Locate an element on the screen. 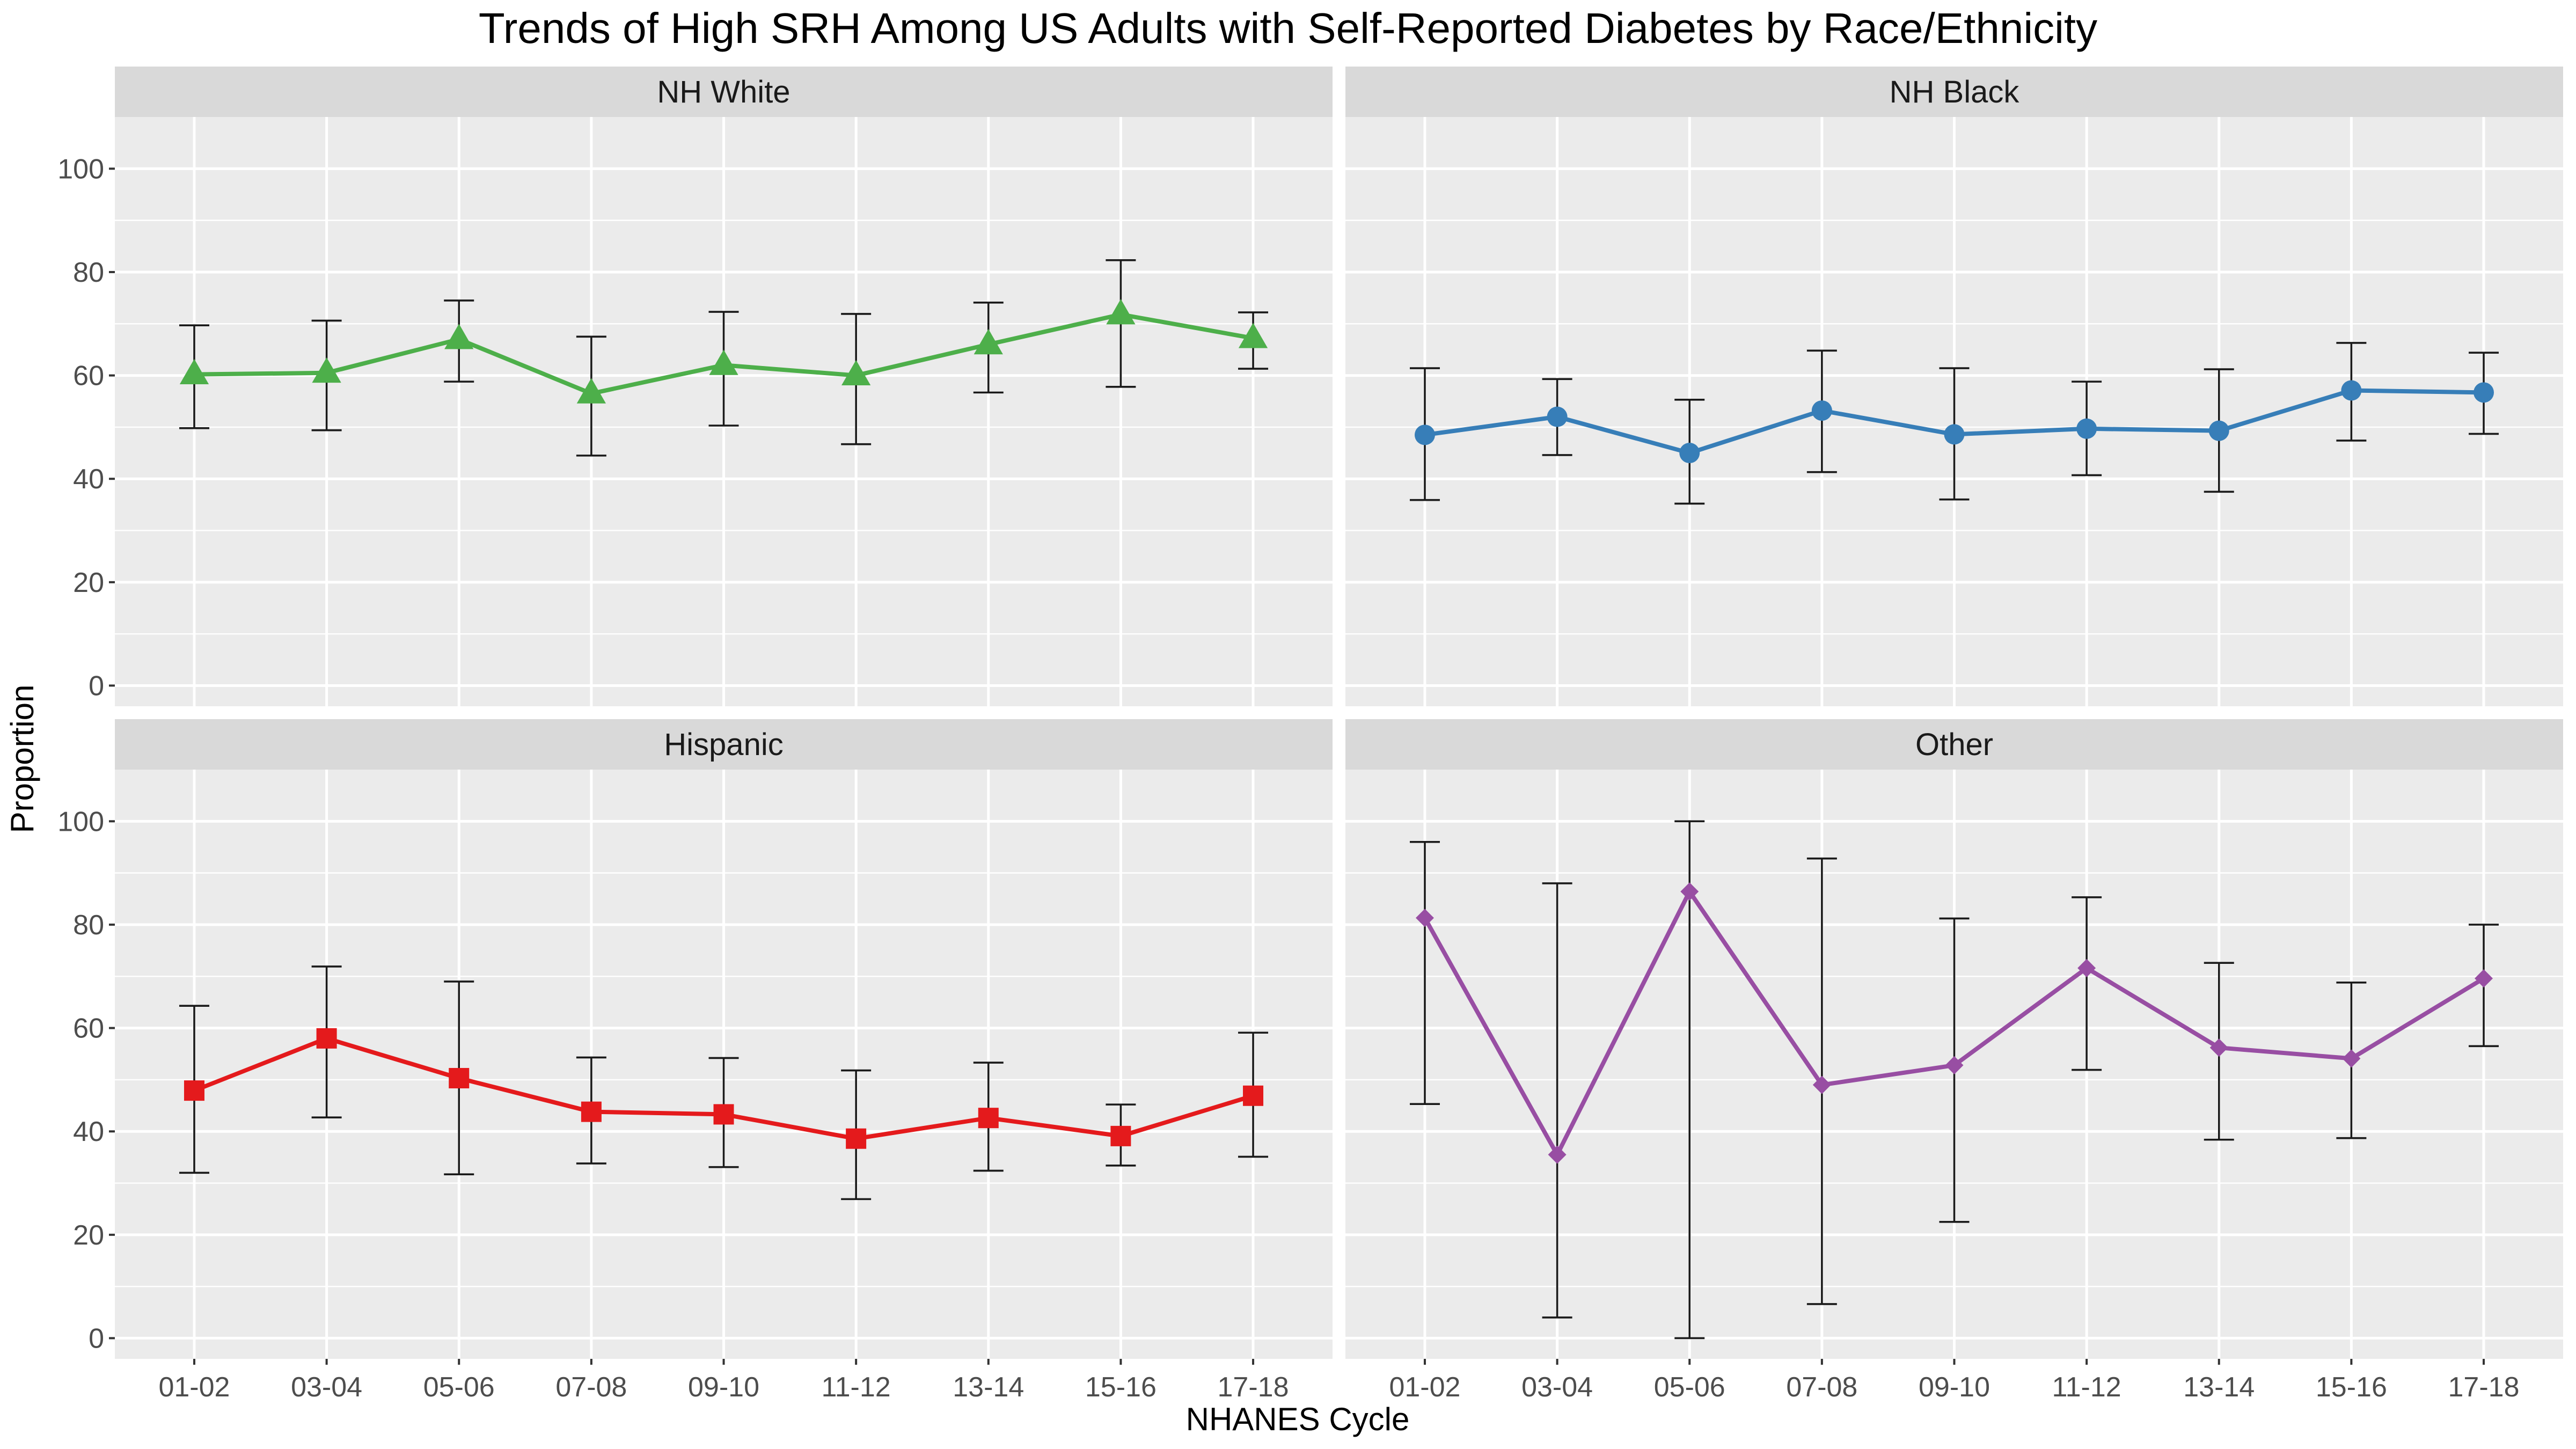 Image resolution: width=2576 pixels, height=1449 pixels. facet-strip-label: Hispanic is located at coordinates (723, 744).